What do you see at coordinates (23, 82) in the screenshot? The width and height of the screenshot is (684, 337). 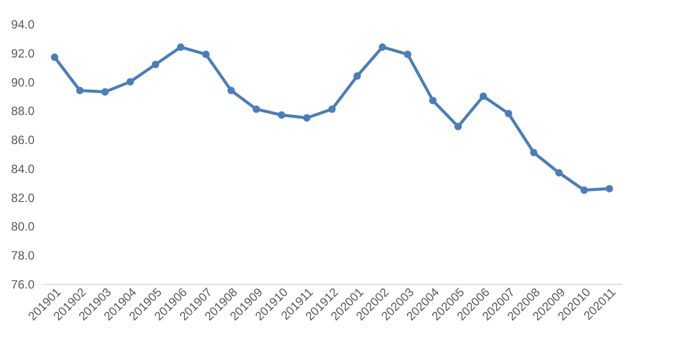 I see `y-tick-label: 90.0` at bounding box center [23, 82].